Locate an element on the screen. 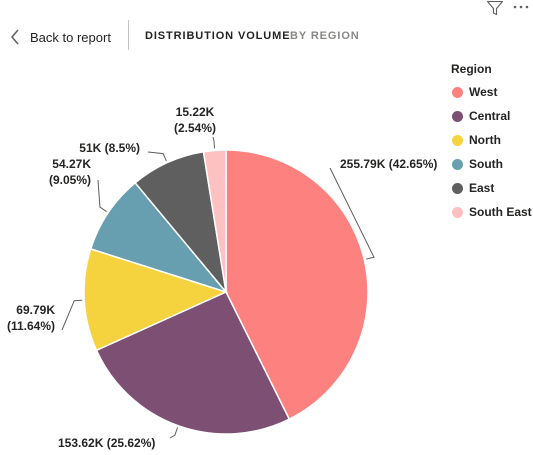  tab-distribution-volume: DISTRIBUTION VOLUME is located at coordinates (218, 36).